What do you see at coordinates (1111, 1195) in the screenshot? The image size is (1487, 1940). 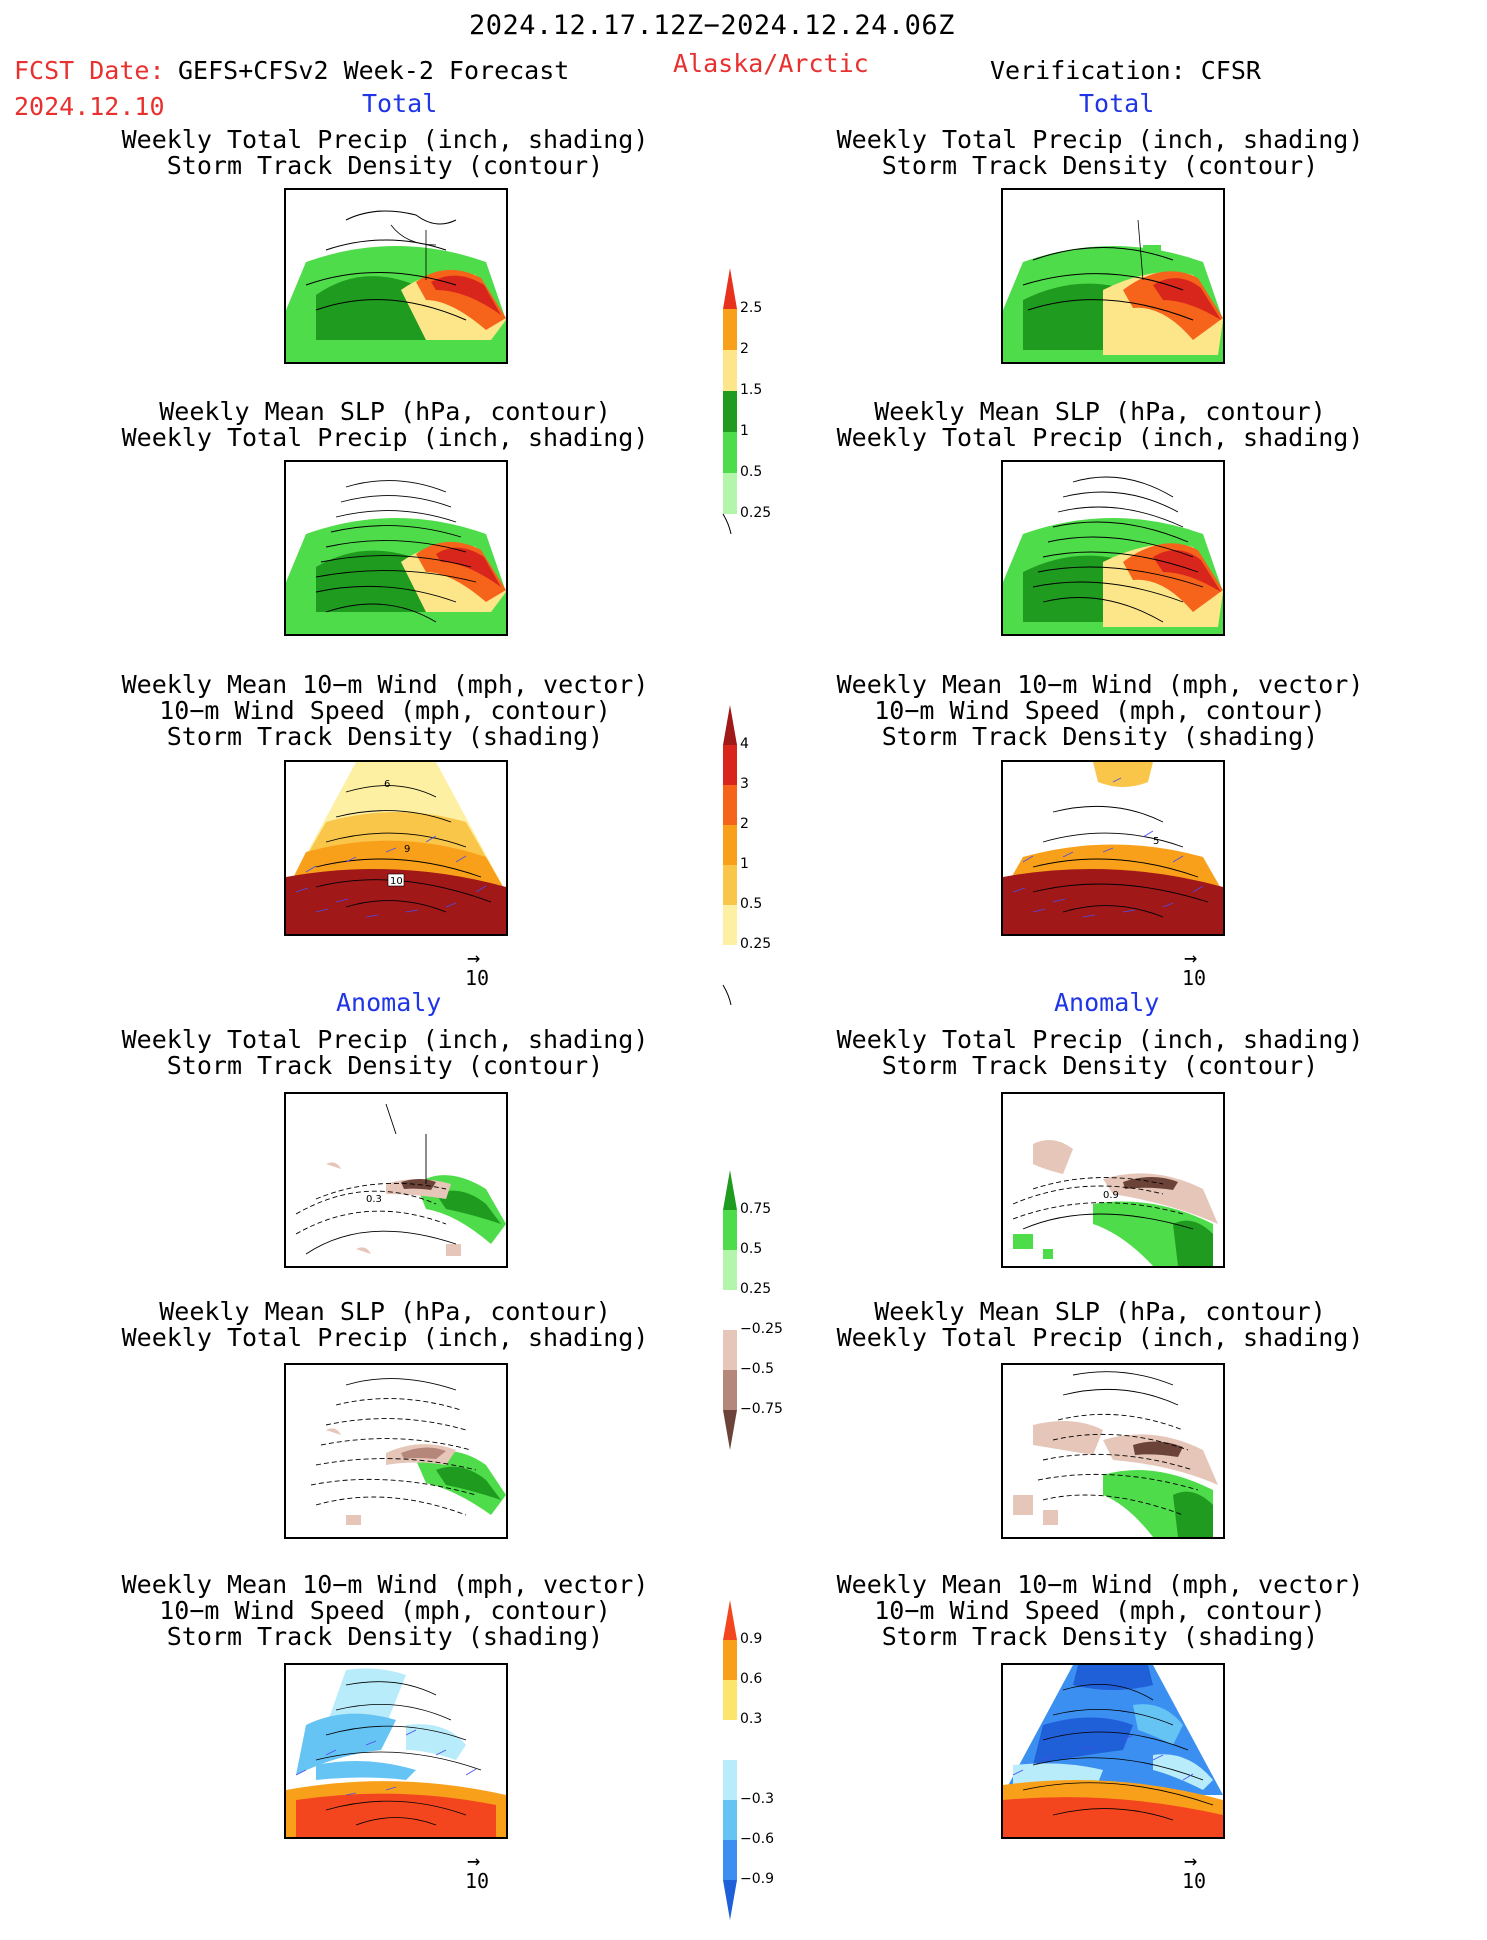 I see `contour-label: 0.9` at bounding box center [1111, 1195].